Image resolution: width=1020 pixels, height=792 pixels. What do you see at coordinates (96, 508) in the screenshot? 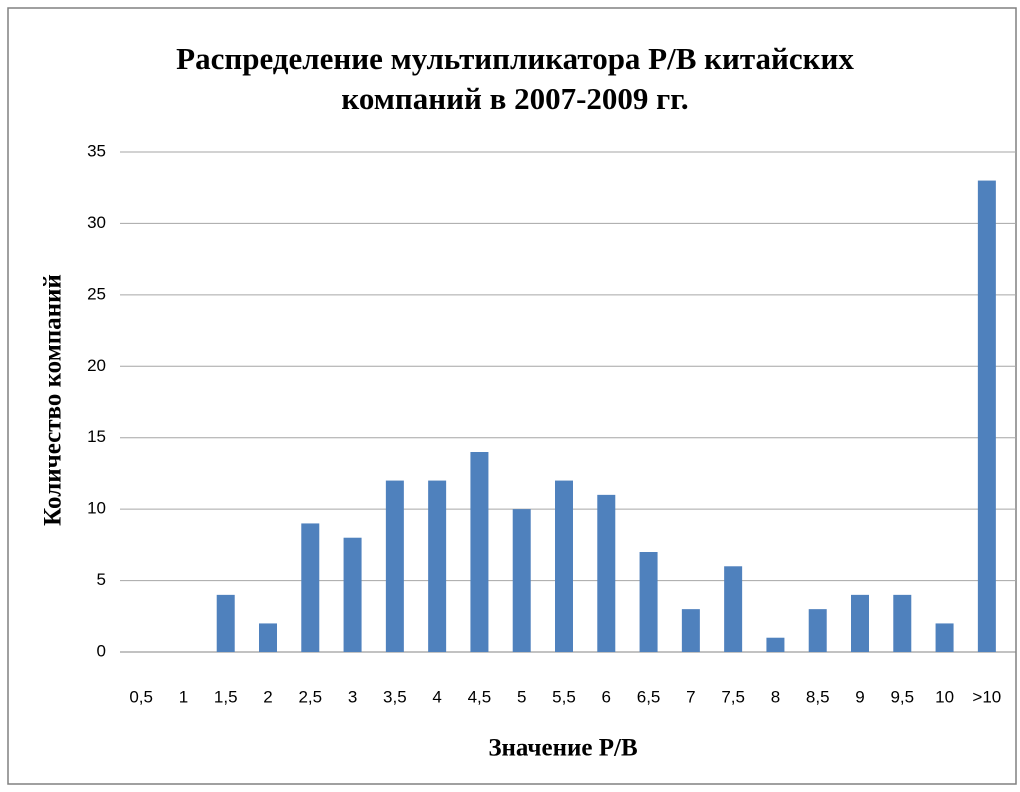
I see `y-tick-label: 10` at bounding box center [96, 508].